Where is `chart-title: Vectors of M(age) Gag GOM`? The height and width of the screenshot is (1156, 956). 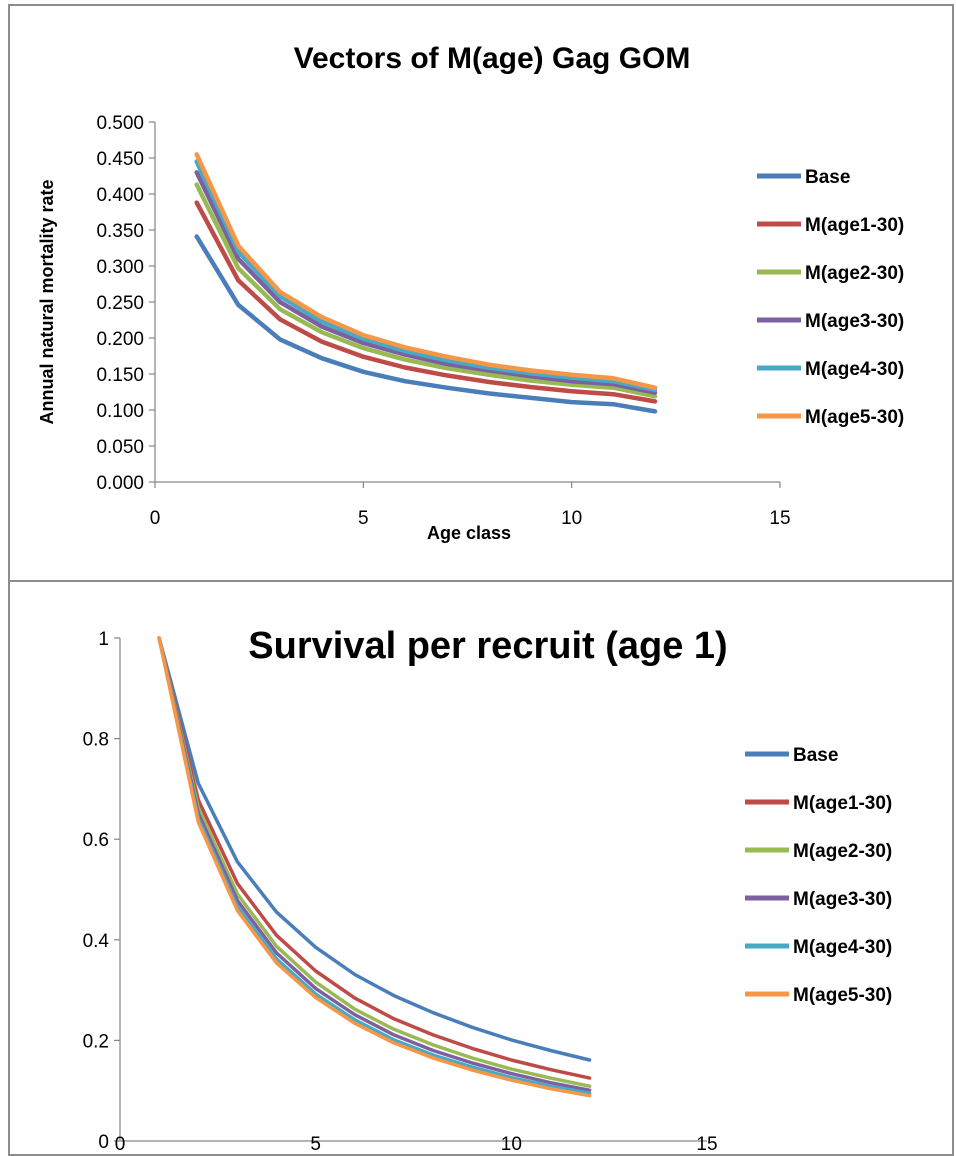
chart-title: Vectors of M(age) Gag GOM is located at coordinates (492, 58).